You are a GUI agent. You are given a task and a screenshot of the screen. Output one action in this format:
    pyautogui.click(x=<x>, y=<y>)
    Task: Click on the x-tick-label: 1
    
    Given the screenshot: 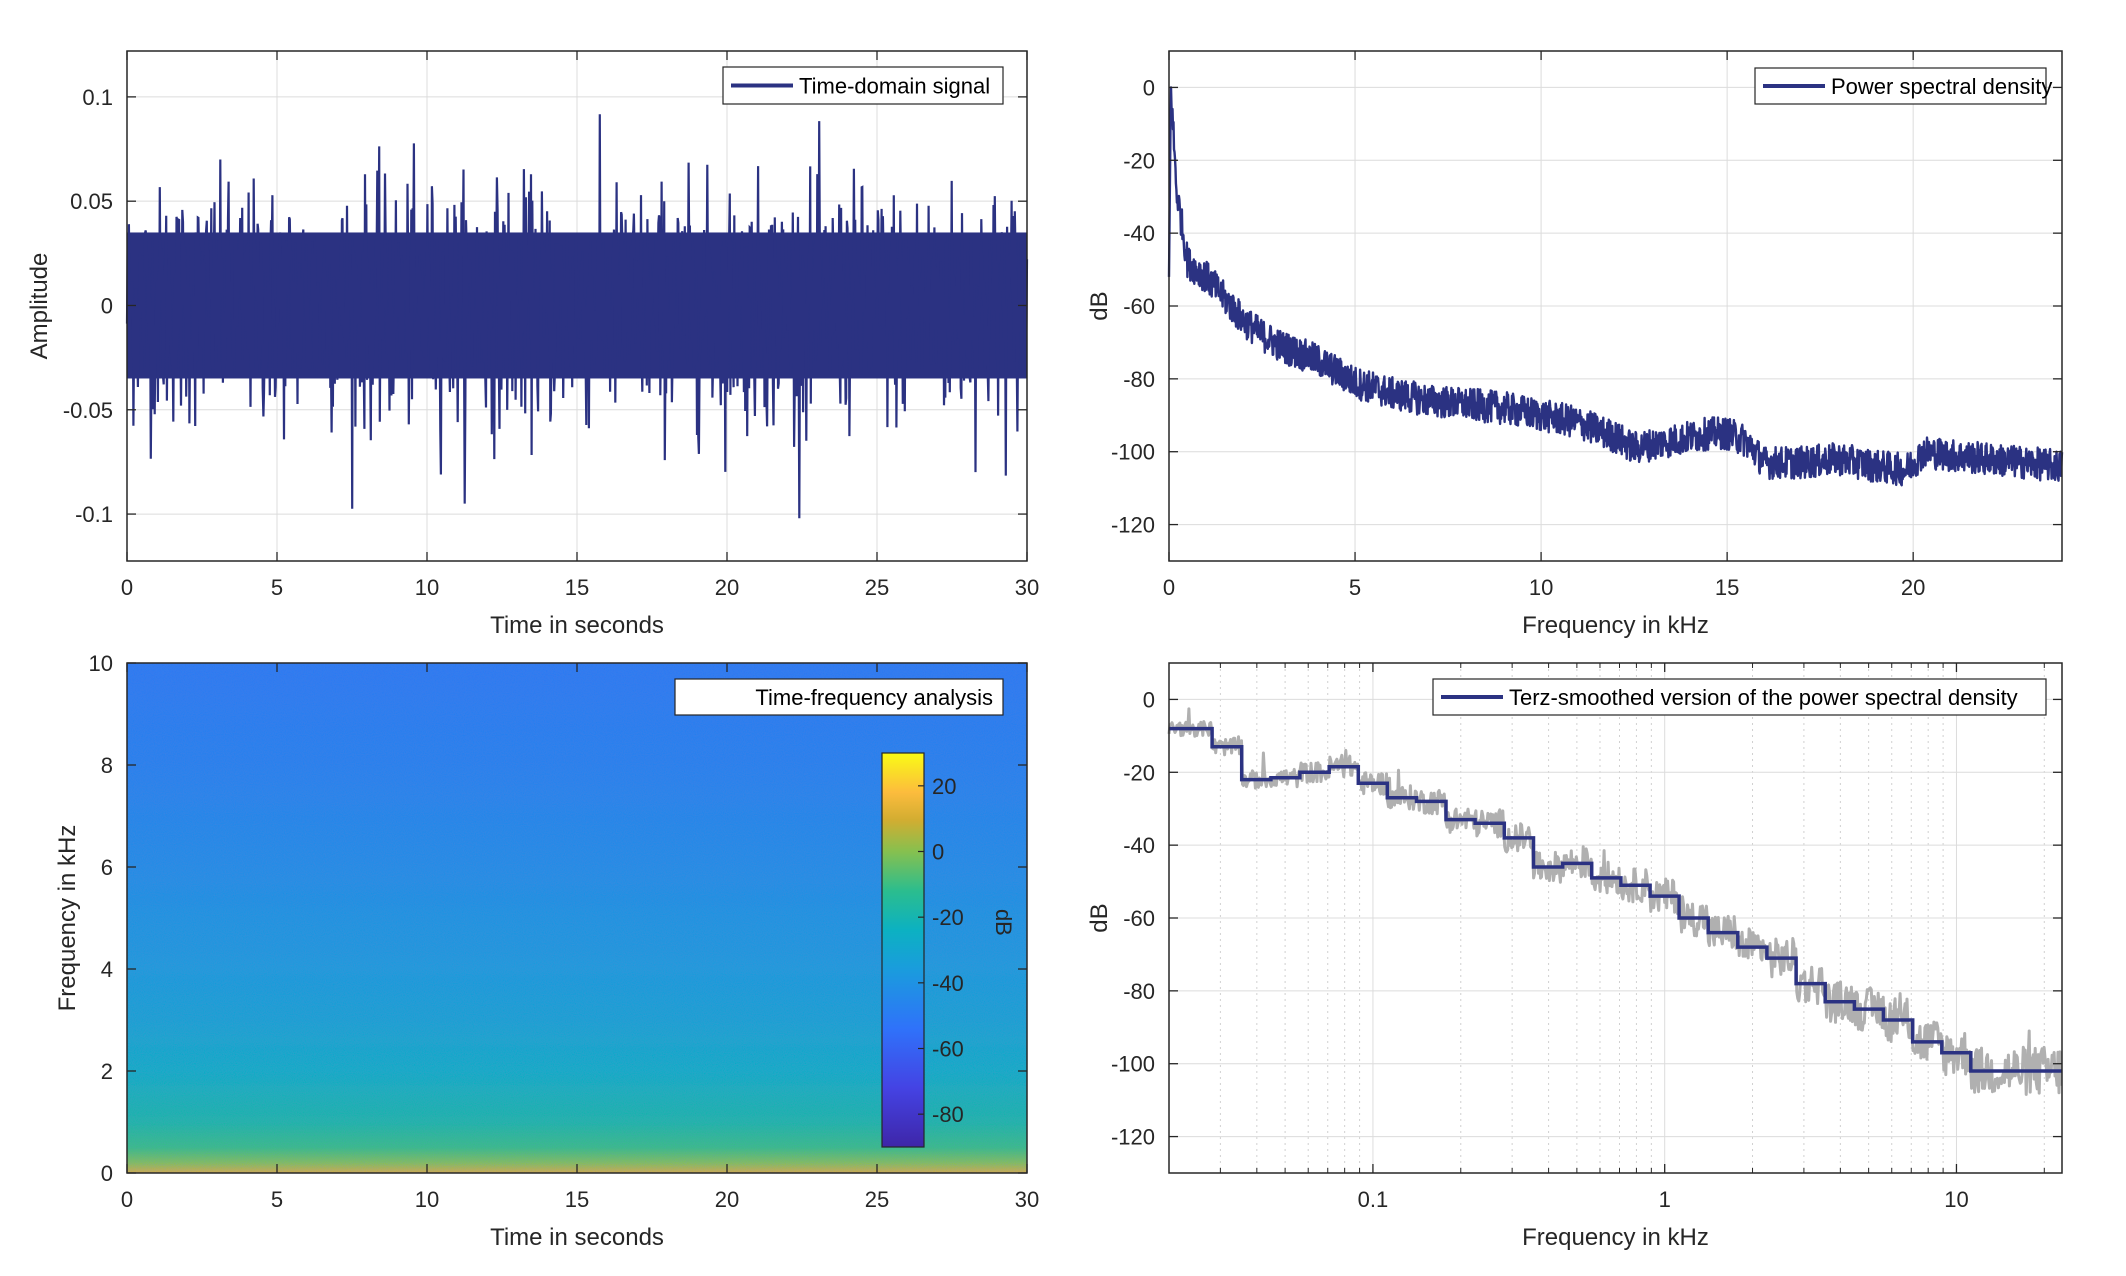 What is the action you would take?
    pyautogui.click(x=1665, y=1199)
    